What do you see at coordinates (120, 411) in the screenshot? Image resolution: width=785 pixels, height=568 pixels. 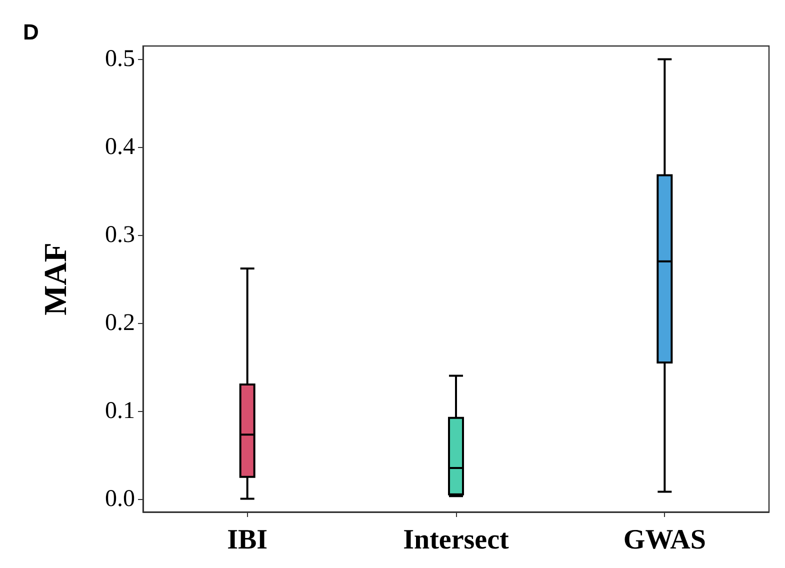 I see `y-tick-label: 0.1` at bounding box center [120, 411].